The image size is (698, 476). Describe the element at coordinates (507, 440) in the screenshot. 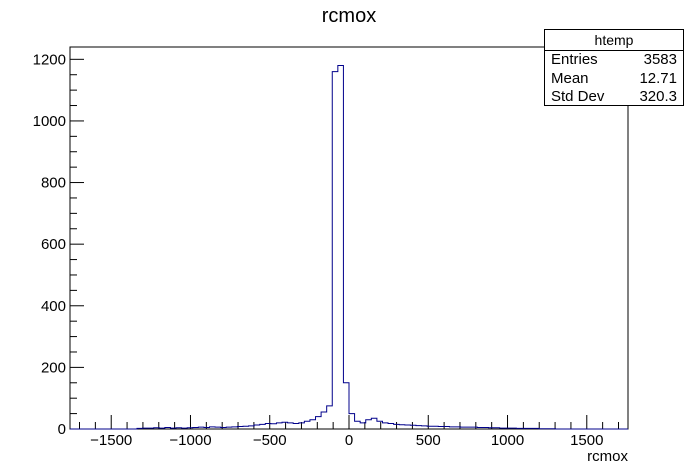

I see `x-tick-label: 1000` at that location.